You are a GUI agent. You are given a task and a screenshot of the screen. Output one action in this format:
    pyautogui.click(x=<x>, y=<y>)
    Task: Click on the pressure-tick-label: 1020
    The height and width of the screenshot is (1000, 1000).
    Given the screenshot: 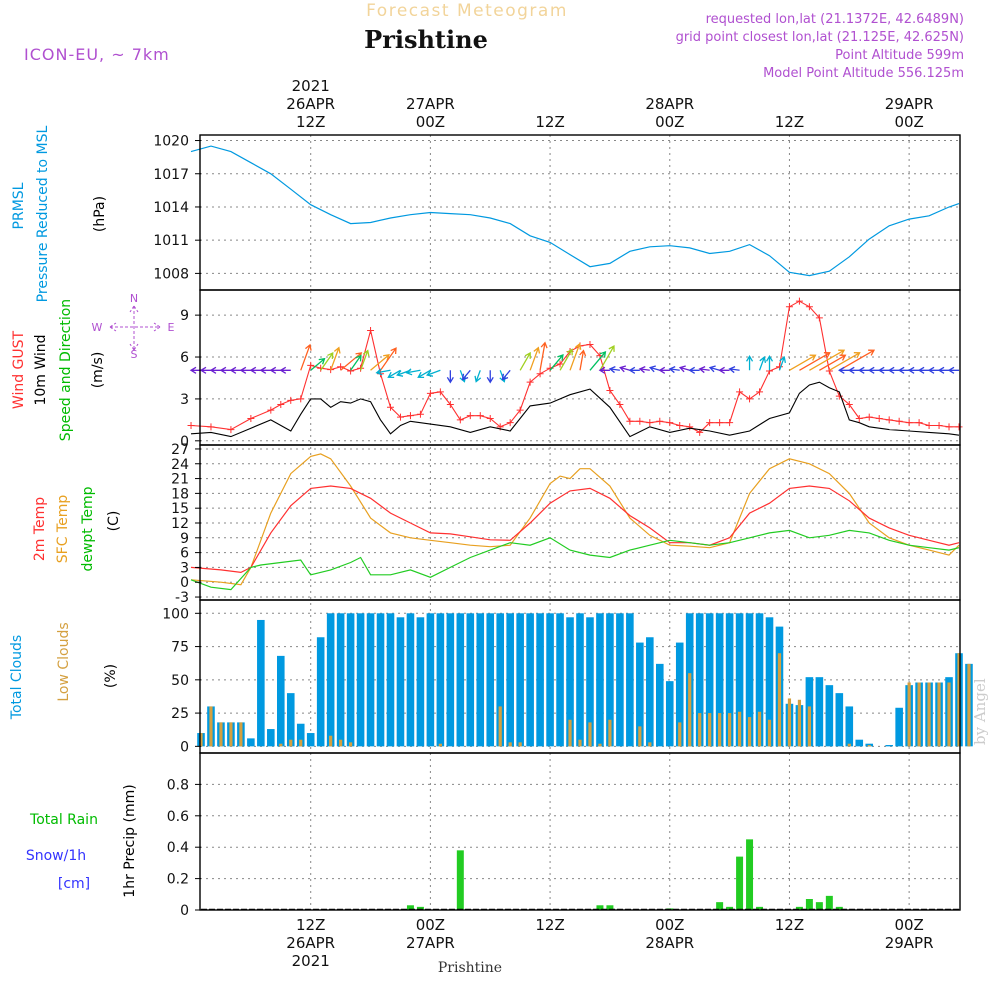 What is the action you would take?
    pyautogui.click(x=171, y=142)
    